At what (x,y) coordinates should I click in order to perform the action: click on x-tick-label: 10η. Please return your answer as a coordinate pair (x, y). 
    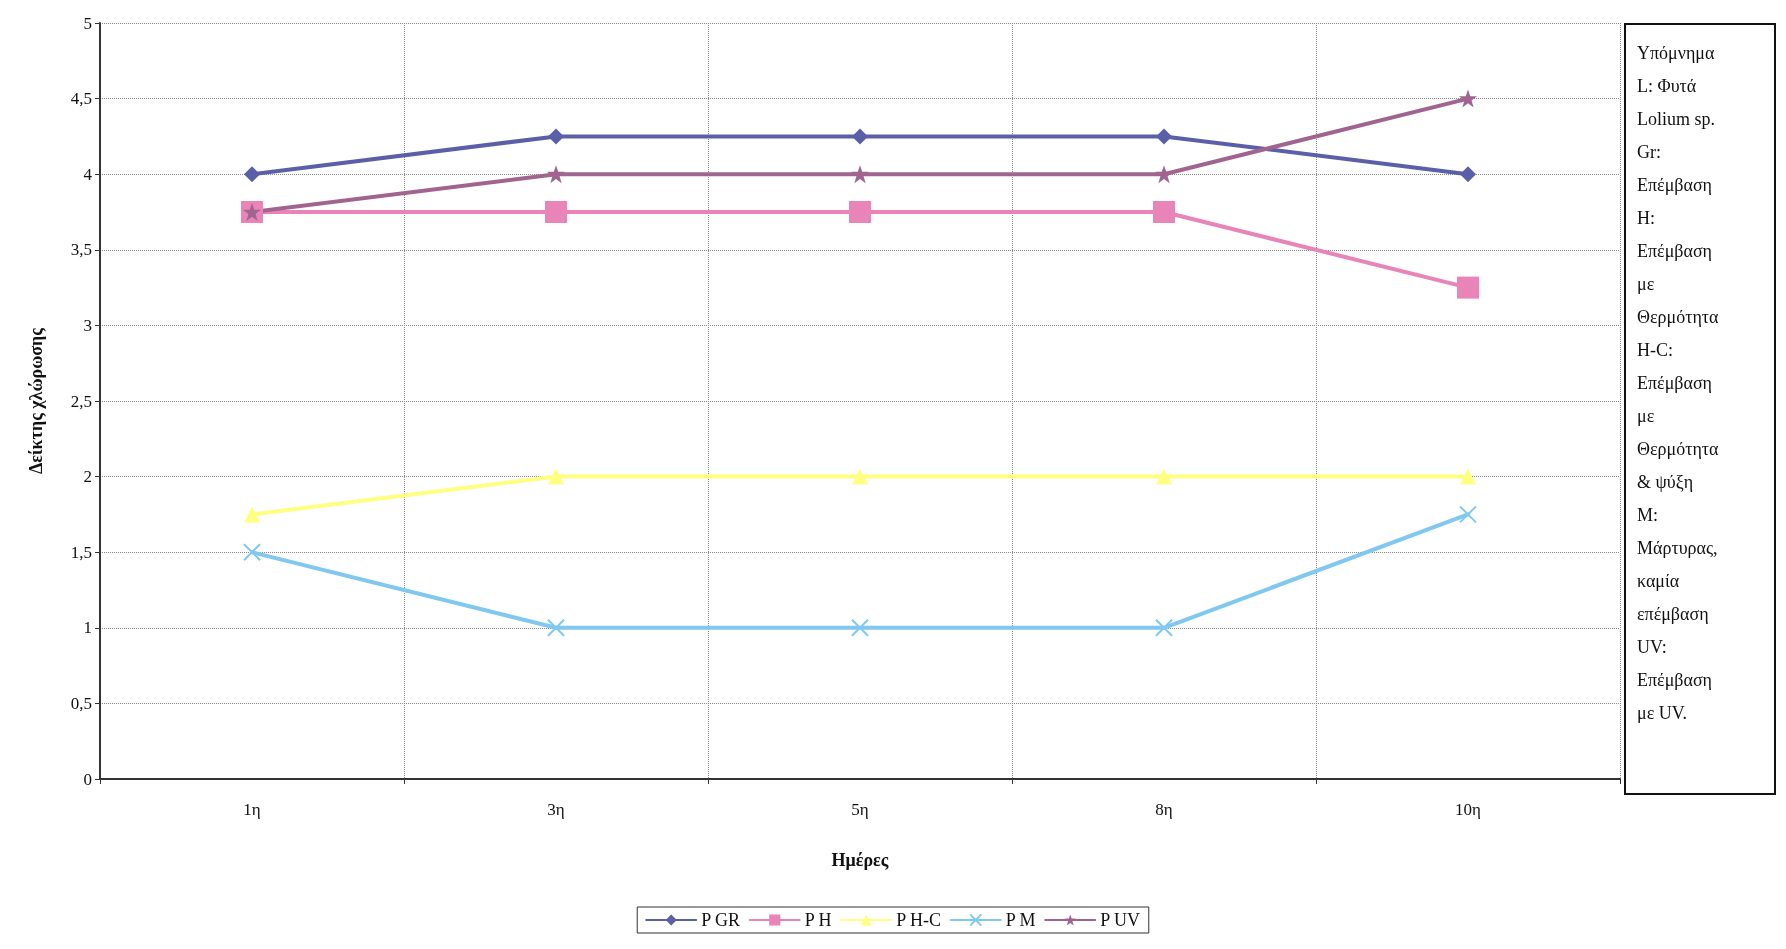
    Looking at the image, I should click on (1468, 809).